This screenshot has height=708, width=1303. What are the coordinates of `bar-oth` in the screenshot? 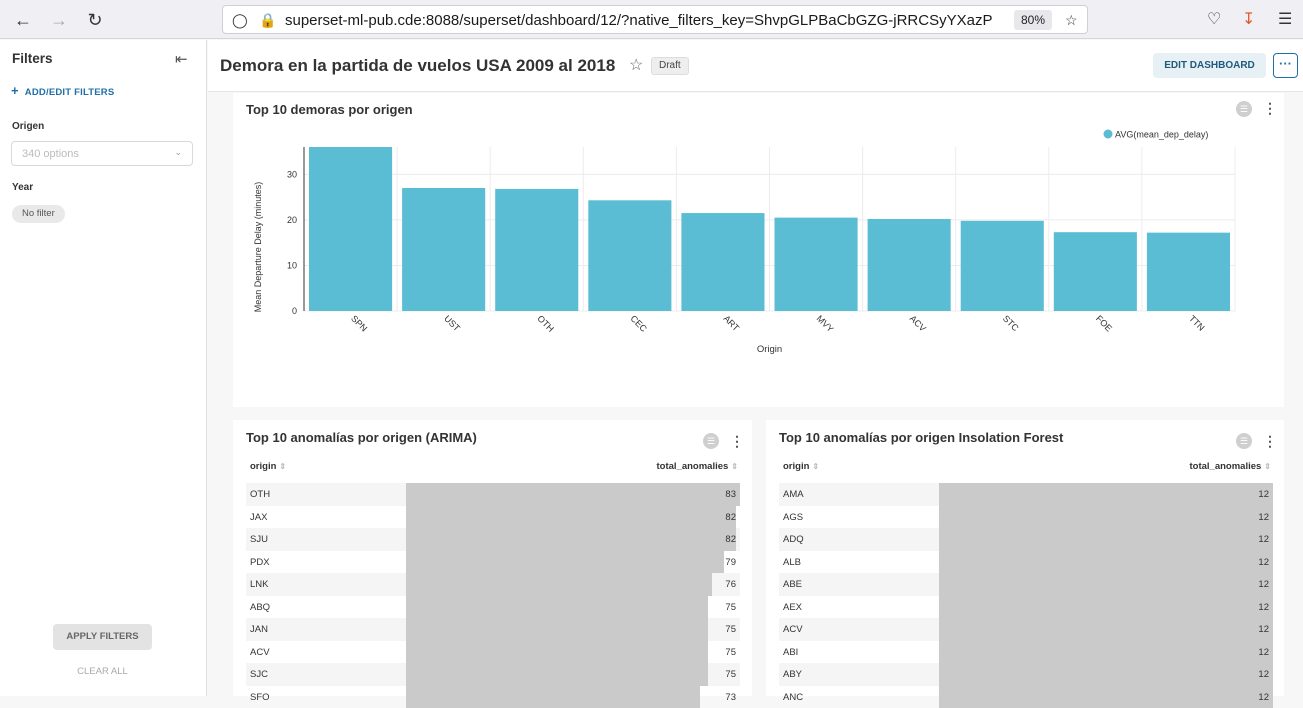 It's located at (536, 250).